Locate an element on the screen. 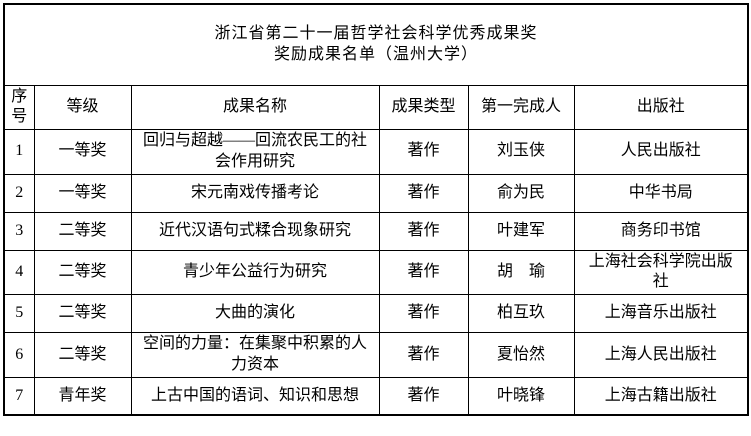 This screenshot has width=751, height=436. cell-publisher: 上海古籍出版社 is located at coordinates (661, 396).